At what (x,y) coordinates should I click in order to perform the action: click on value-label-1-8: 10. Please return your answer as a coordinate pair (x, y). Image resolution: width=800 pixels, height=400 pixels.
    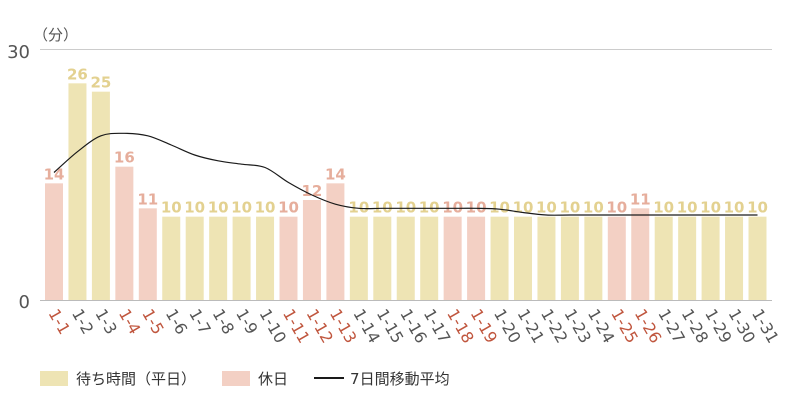
    Looking at the image, I should click on (218, 208).